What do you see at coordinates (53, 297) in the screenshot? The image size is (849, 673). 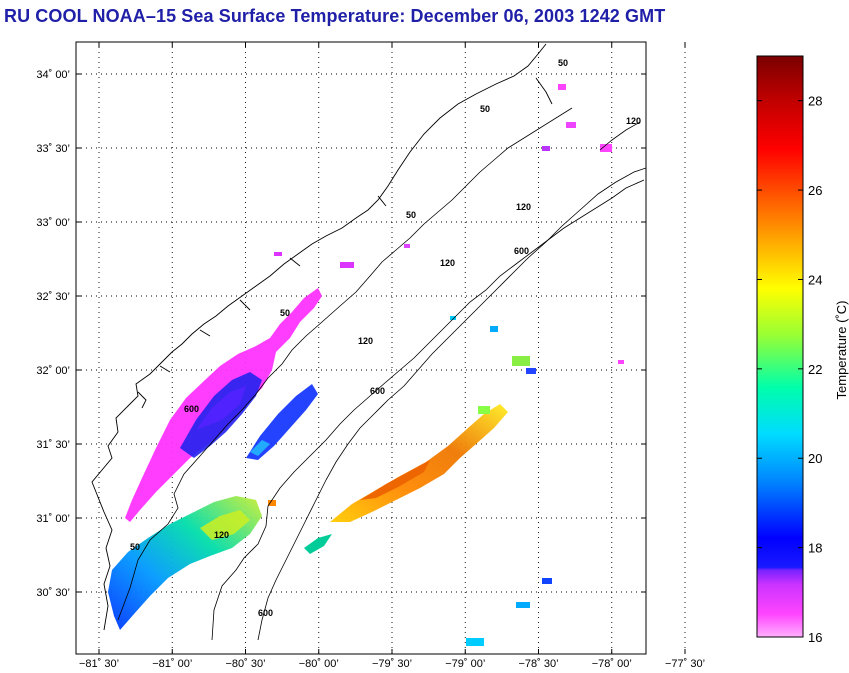 I see `lat-tick-label: 32˚ 30’` at bounding box center [53, 297].